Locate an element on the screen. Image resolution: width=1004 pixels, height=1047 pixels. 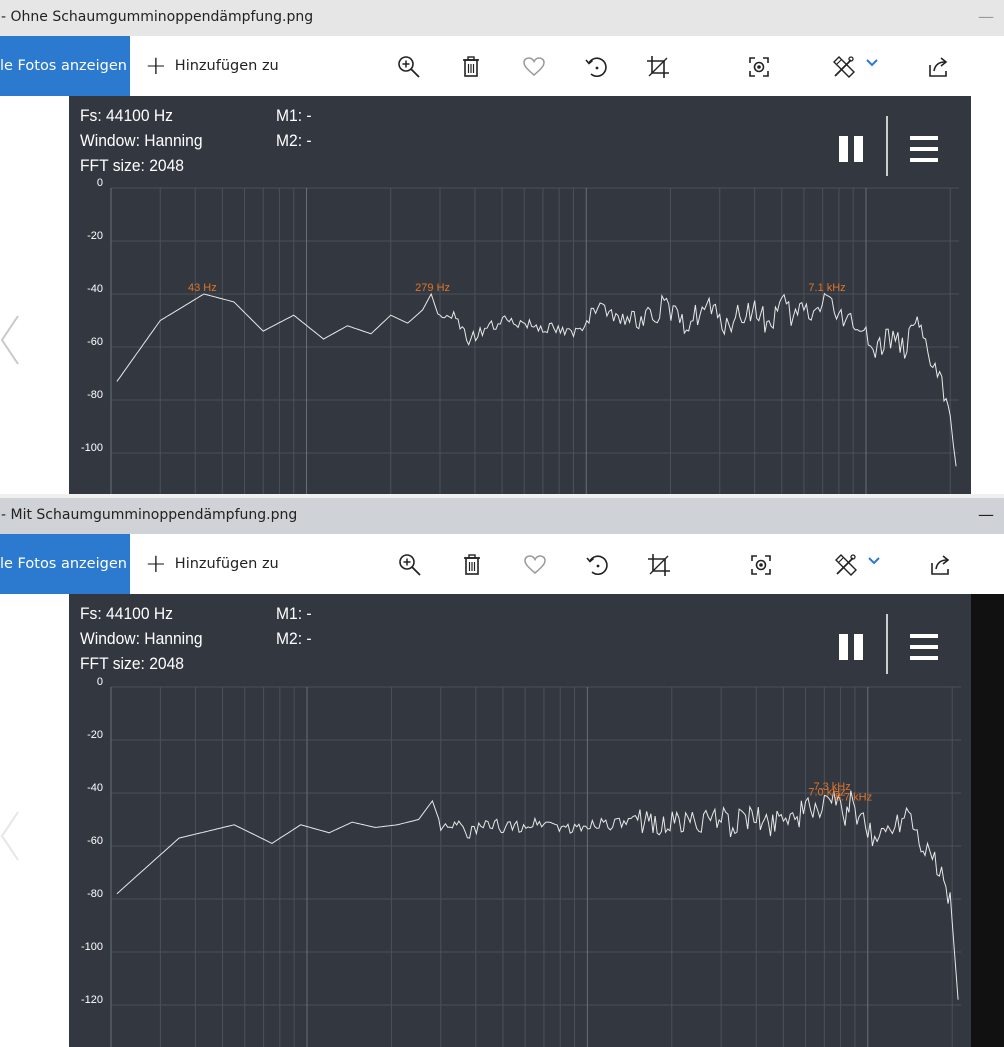
peak-label: 7.3 kHz is located at coordinates (831, 787).